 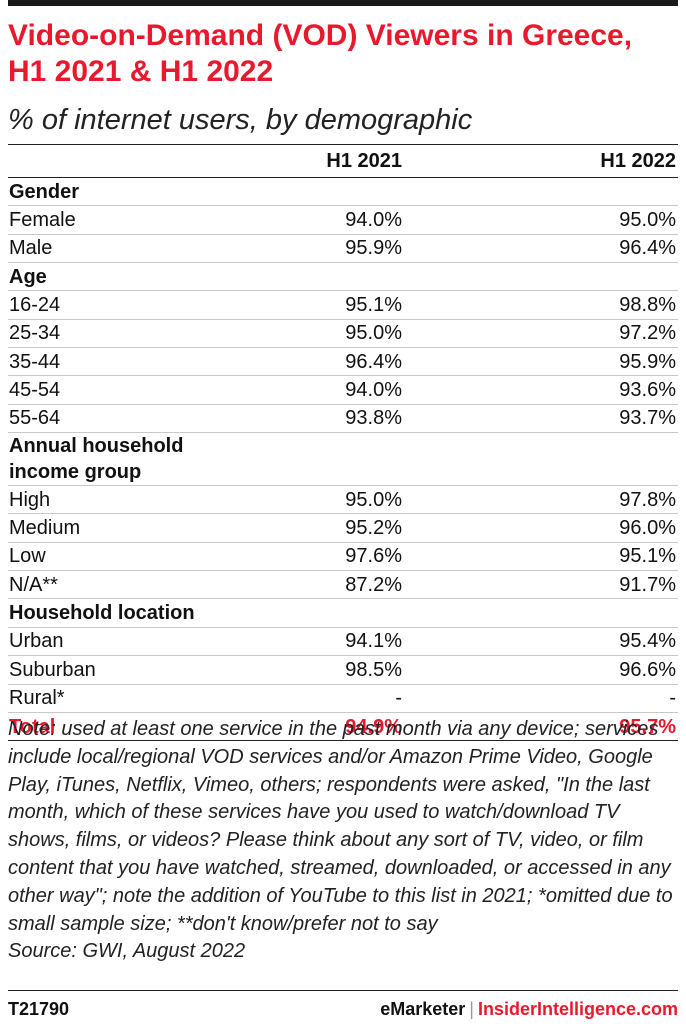 What do you see at coordinates (39, 1009) in the screenshot?
I see `chart-id: T21790` at bounding box center [39, 1009].